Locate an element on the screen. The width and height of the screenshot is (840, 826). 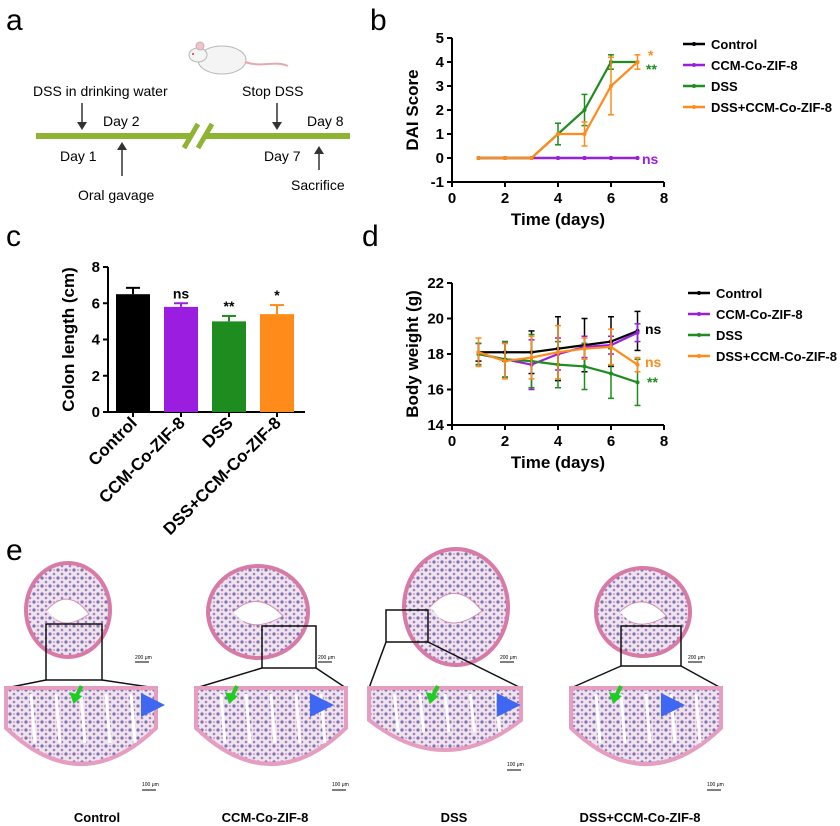
label-dss-water: DSS in drinking water is located at coordinates (100, 91).